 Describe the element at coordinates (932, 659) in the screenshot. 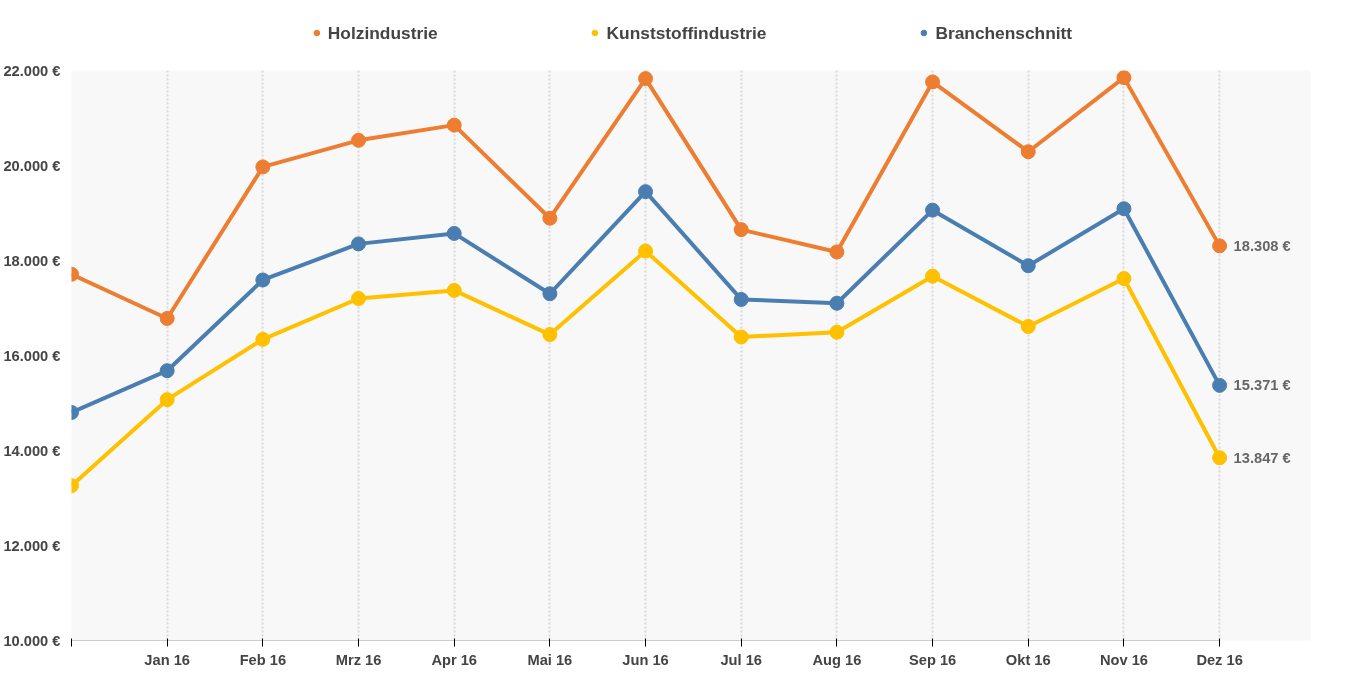

I see `x-tick-label: Sep 16` at that location.